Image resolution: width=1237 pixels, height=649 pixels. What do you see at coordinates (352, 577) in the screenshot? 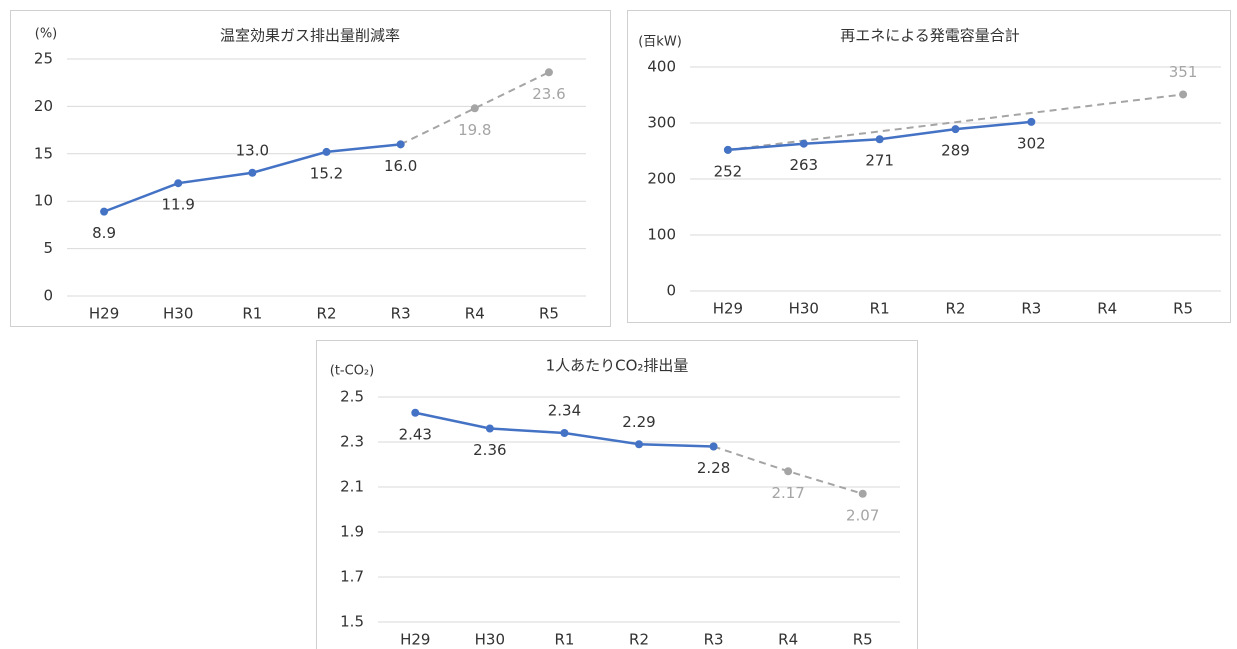
I see `y-tick-label: 1.7` at bounding box center [352, 577].